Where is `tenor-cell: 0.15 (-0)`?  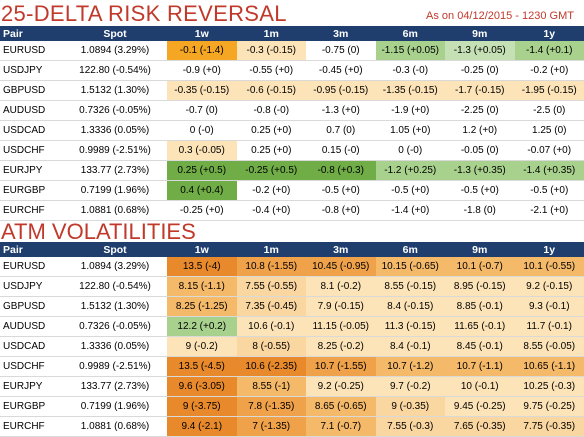 tenor-cell: 0.15 (-0) is located at coordinates (341, 151).